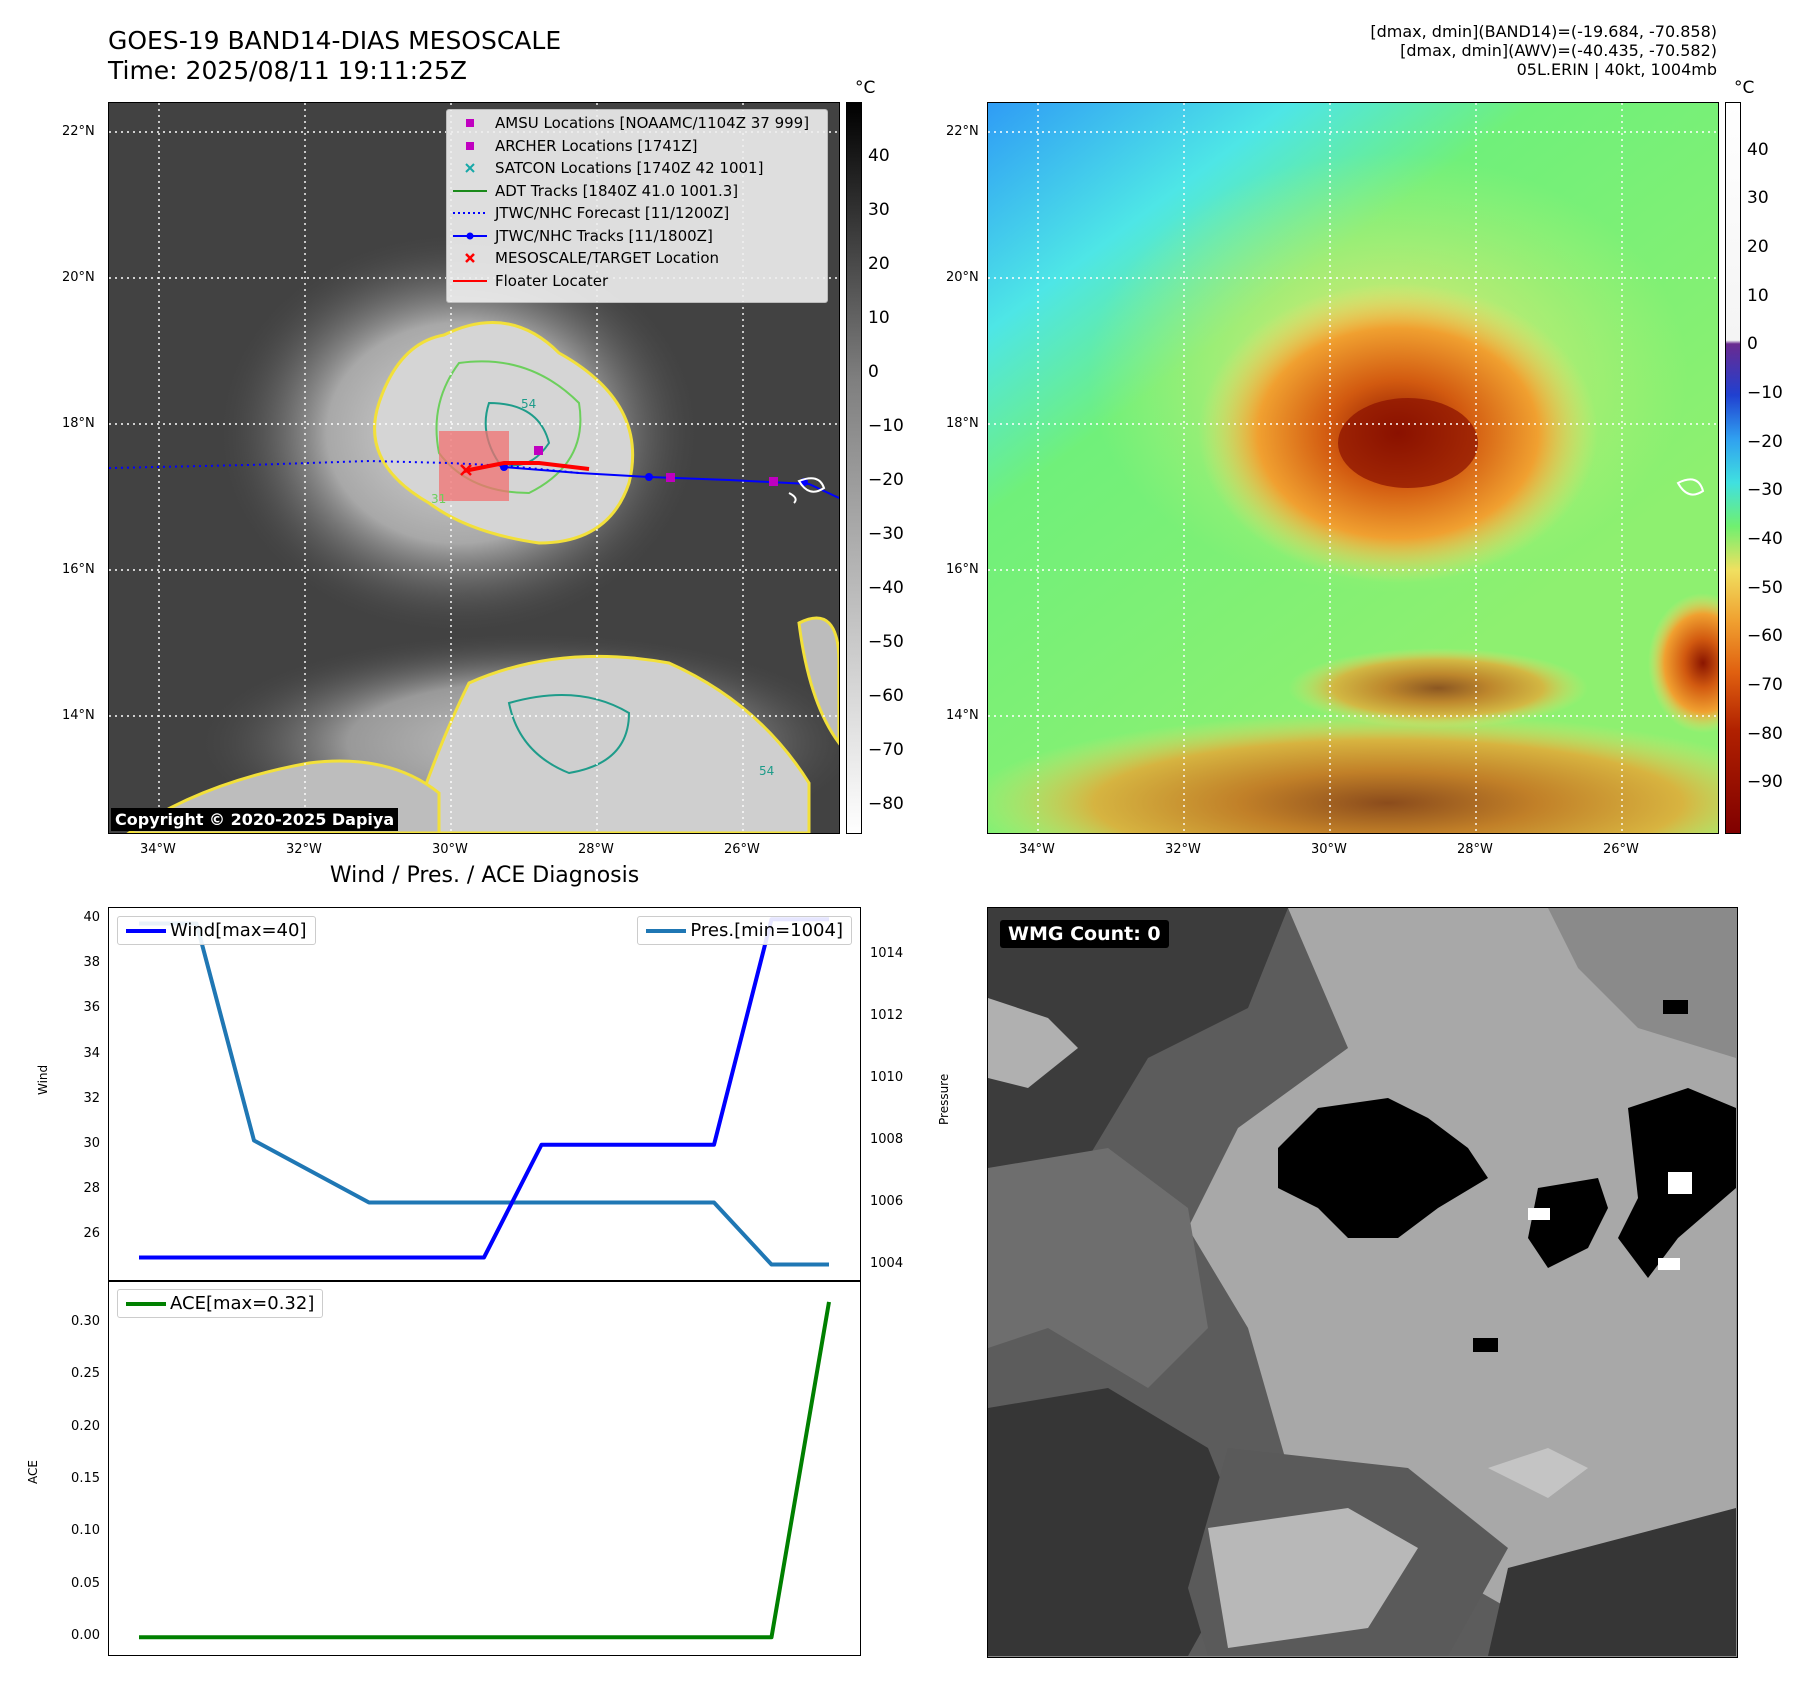  Describe the element at coordinates (70, 1094) in the screenshot. I see `wind-axis-ticks: 26 28 30 32 34 36 38 40` at that location.